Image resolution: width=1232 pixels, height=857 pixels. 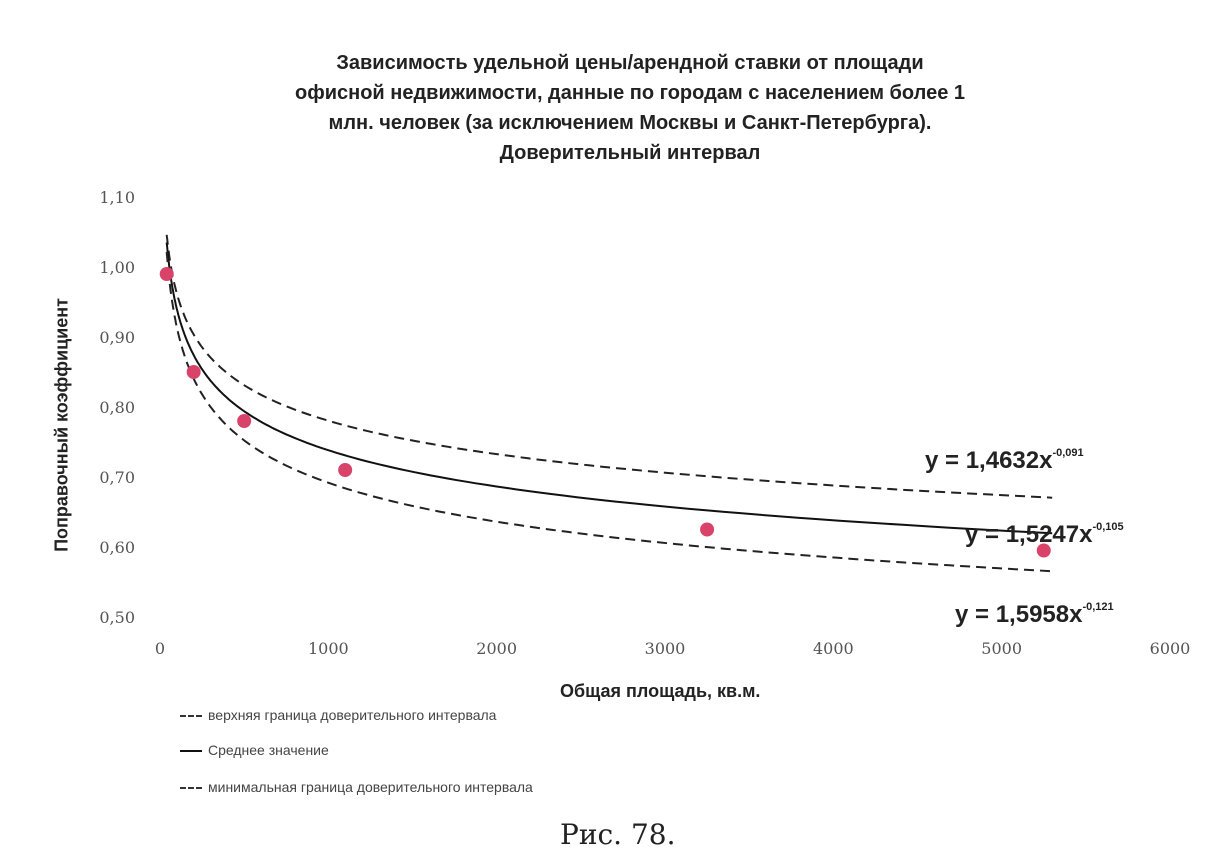 I want to click on x-tick-label: 2000, so click(x=496, y=648).